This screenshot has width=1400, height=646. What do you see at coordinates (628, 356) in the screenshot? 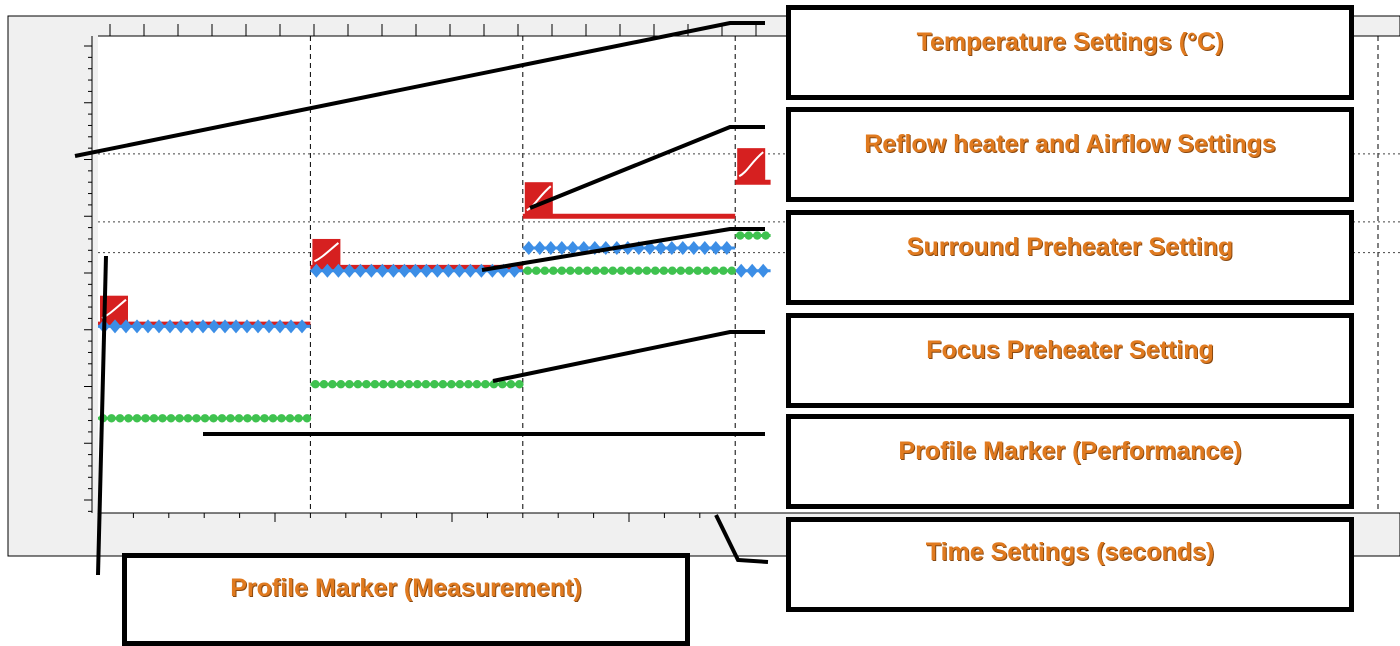
I see `leader-focus-preheater` at bounding box center [628, 356].